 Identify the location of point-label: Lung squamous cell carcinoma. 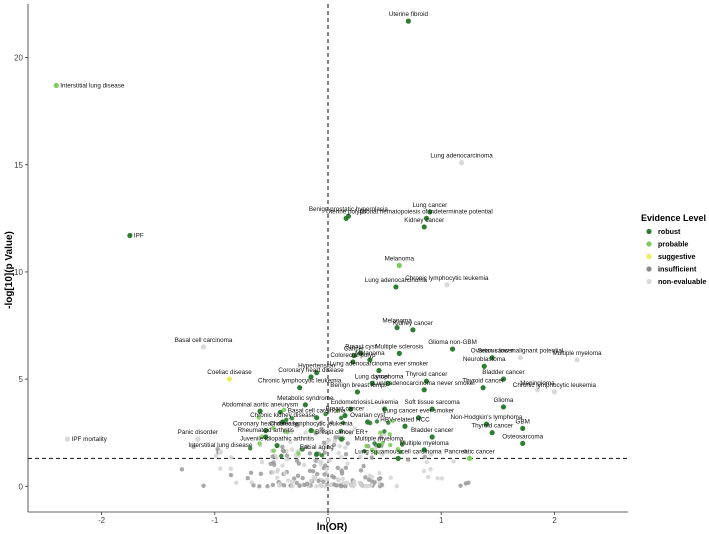
(398, 451).